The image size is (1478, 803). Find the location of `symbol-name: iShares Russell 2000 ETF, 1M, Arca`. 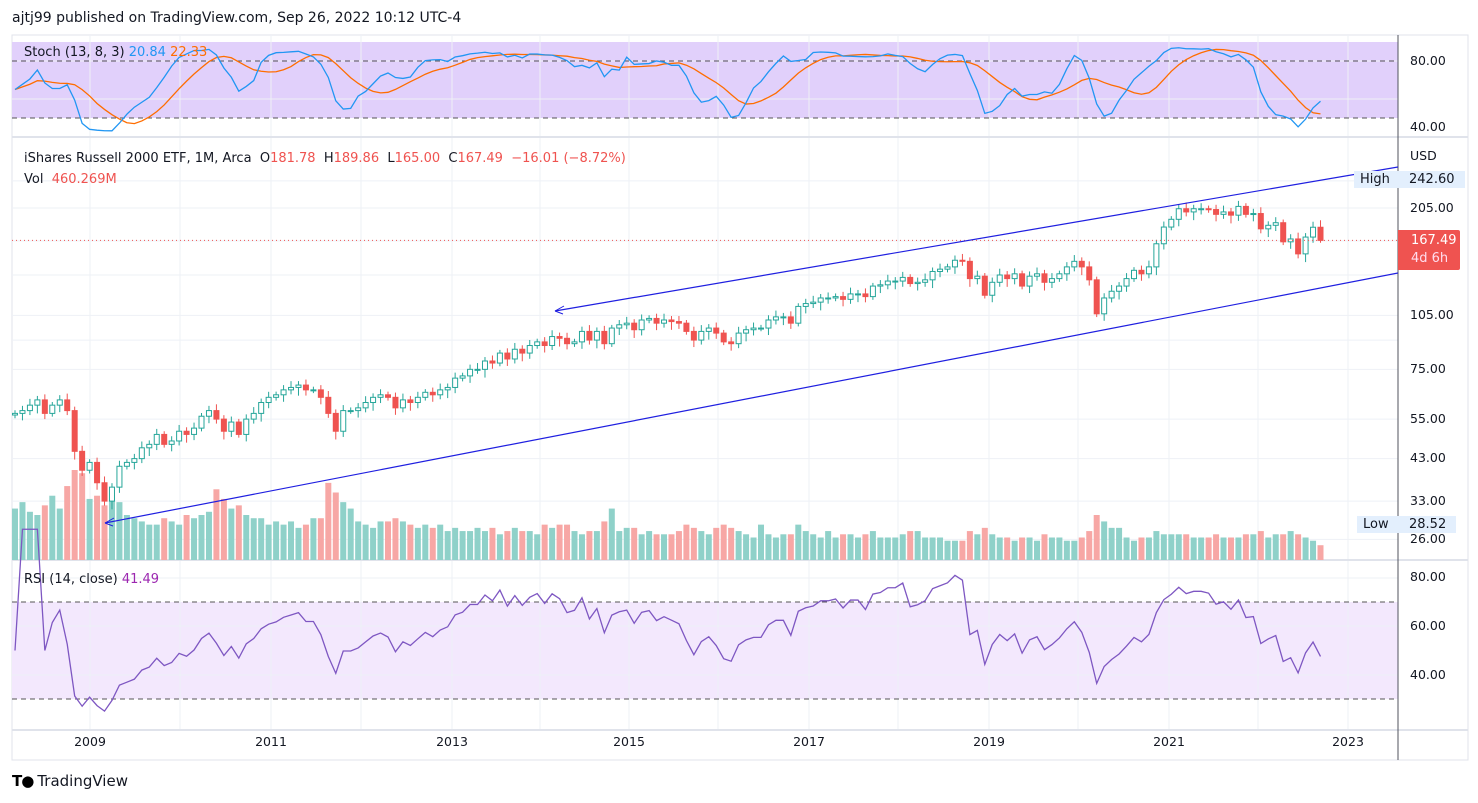

symbol-name: iShares Russell 2000 ETF, 1M, Arca is located at coordinates (138, 158).